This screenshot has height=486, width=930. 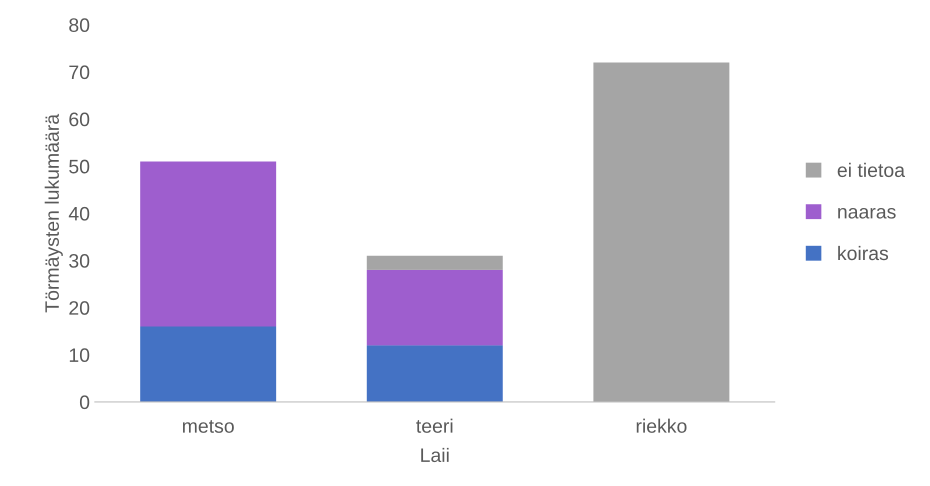 What do you see at coordinates (85, 402) in the screenshot?
I see `y-tick-label: 0` at bounding box center [85, 402].